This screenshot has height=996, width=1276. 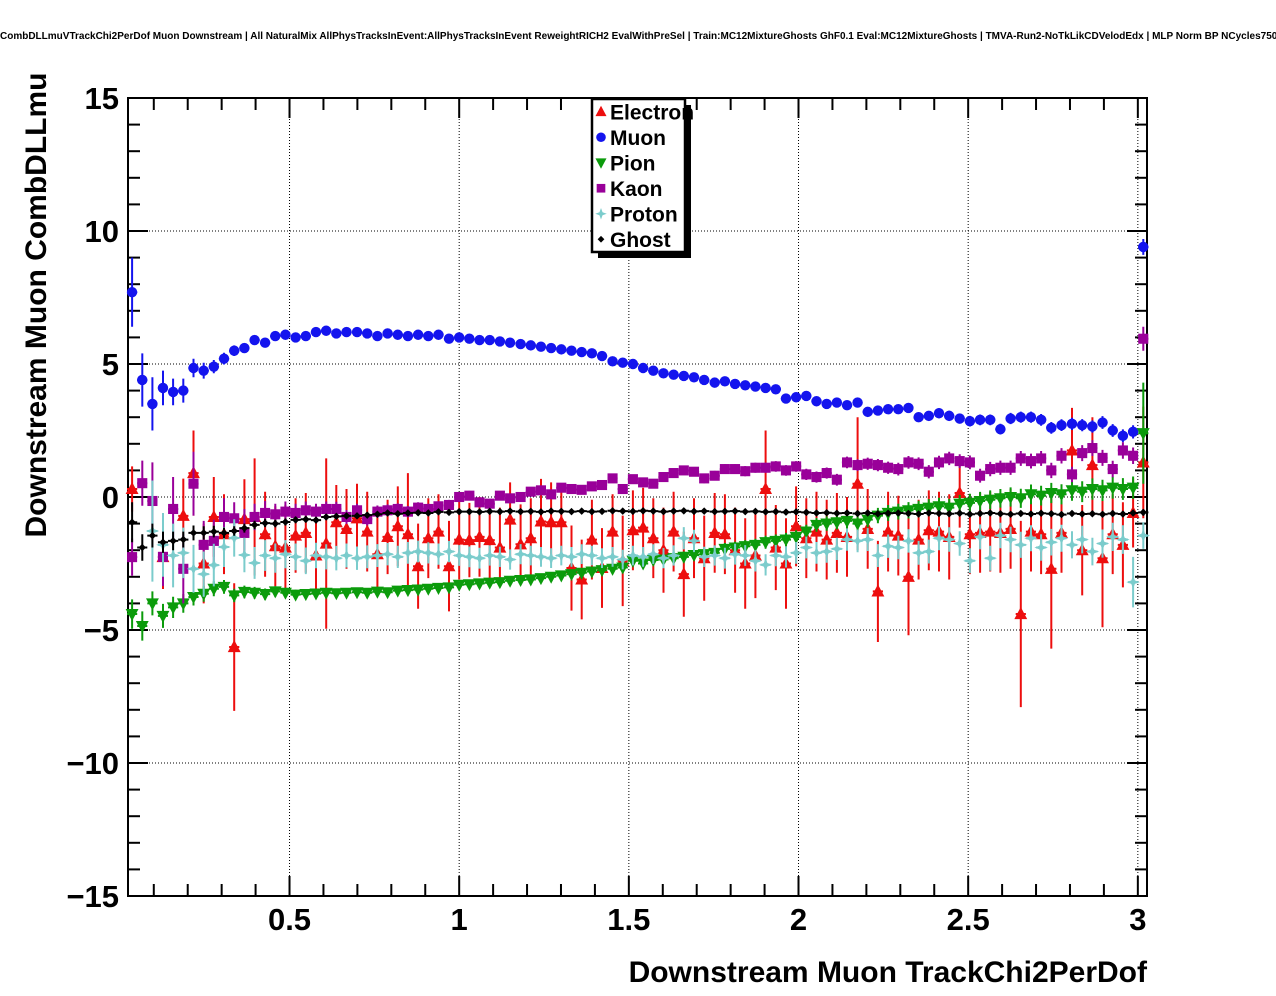 I want to click on legend-label: Ghost, so click(x=640, y=240).